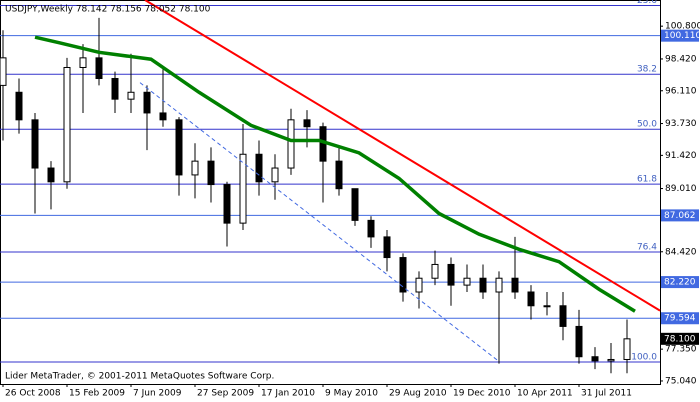 The height and width of the screenshot is (402, 700). What do you see at coordinates (681, 124) in the screenshot?
I see `y-tick-label: 93.730` at bounding box center [681, 124].